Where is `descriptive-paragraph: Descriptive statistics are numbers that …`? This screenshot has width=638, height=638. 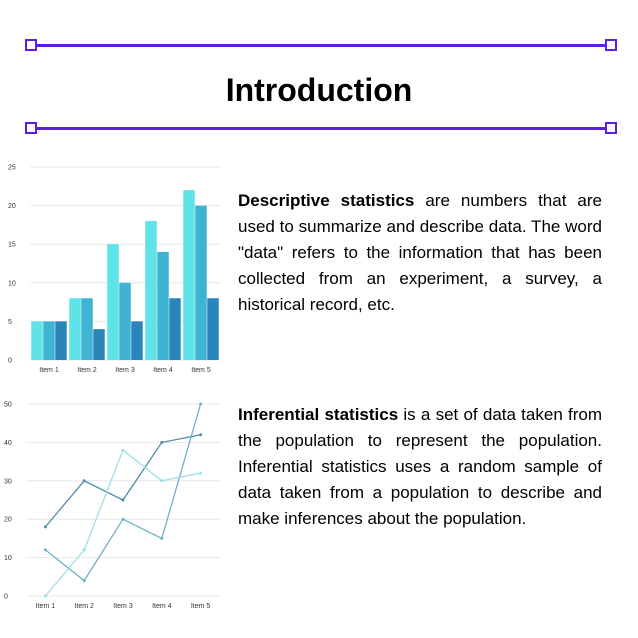 descriptive-paragraph: Descriptive statistics are numbers that … is located at coordinates (420, 253).